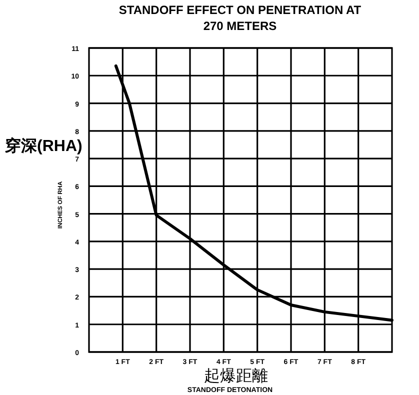  Describe the element at coordinates (43, 146) in the screenshot. I see `text: 穿深(RHA)` at that location.